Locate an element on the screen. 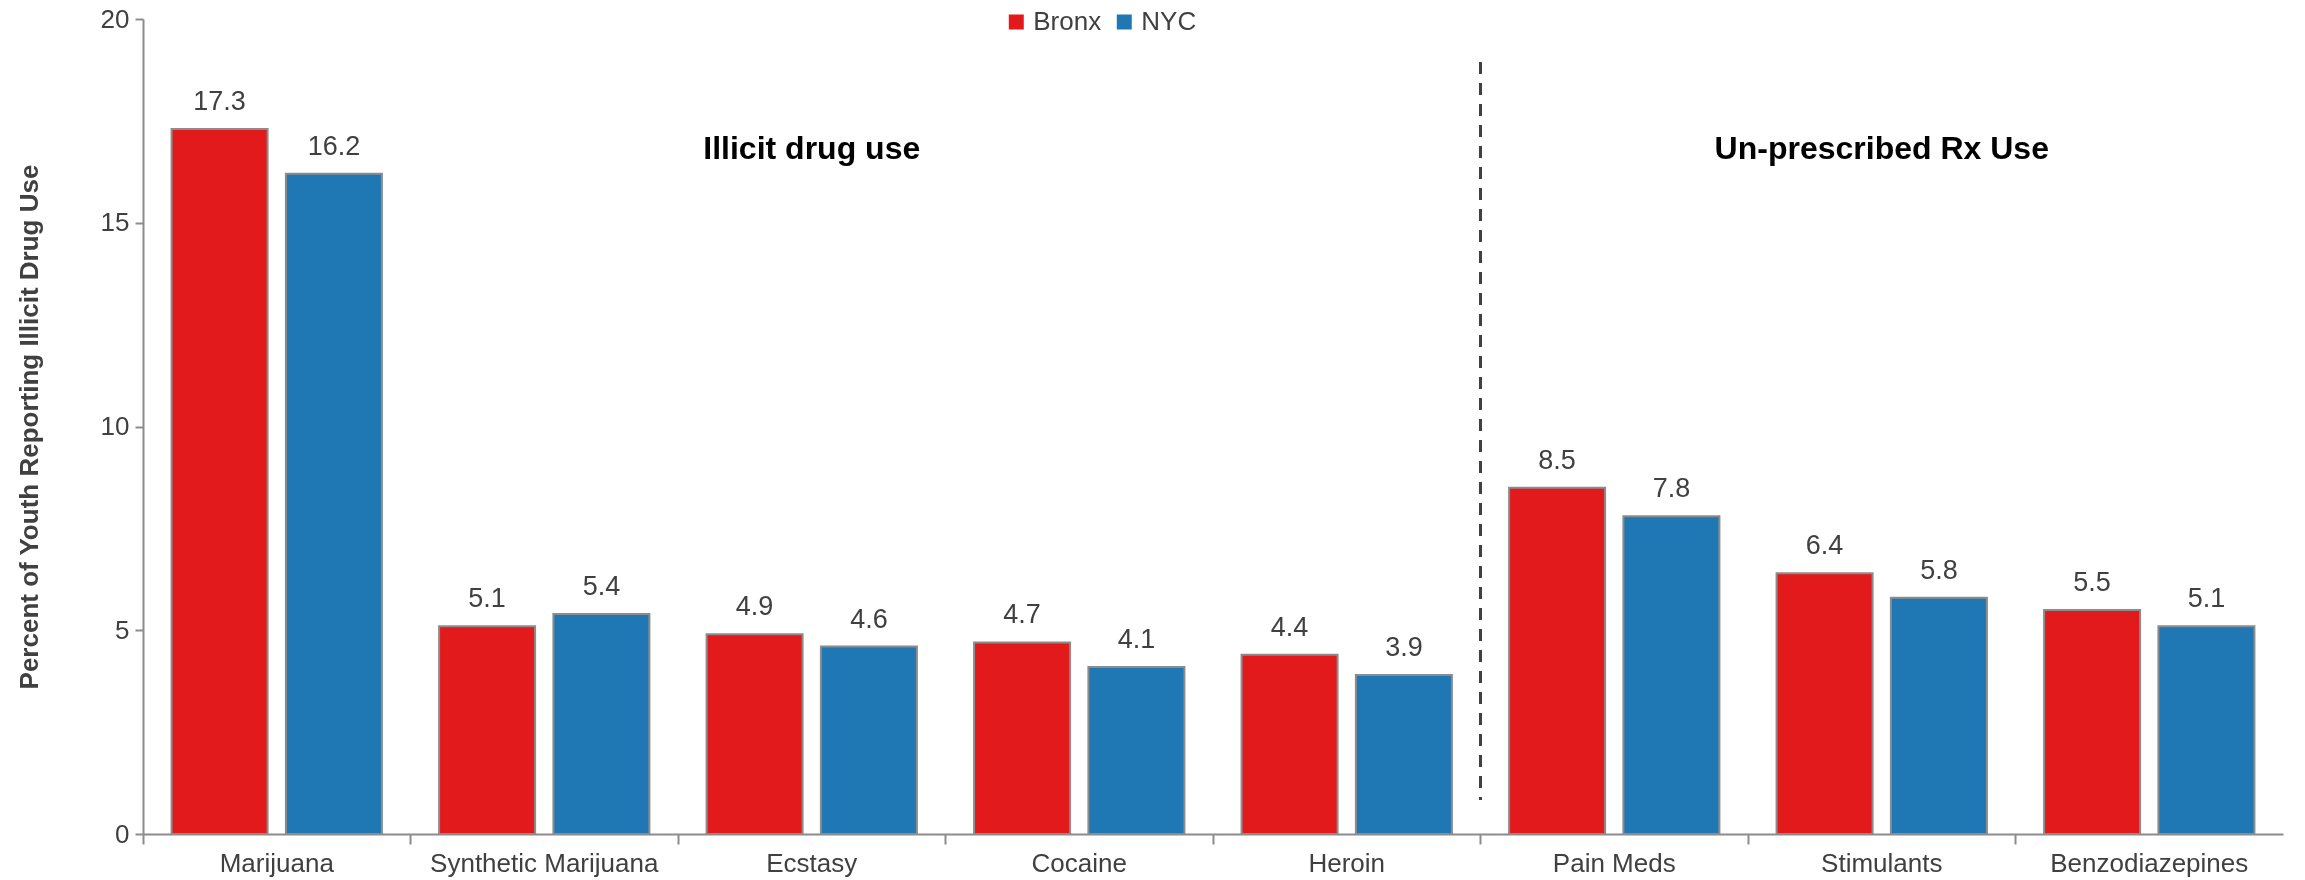  data-label: 4.7 is located at coordinates (1022, 614).